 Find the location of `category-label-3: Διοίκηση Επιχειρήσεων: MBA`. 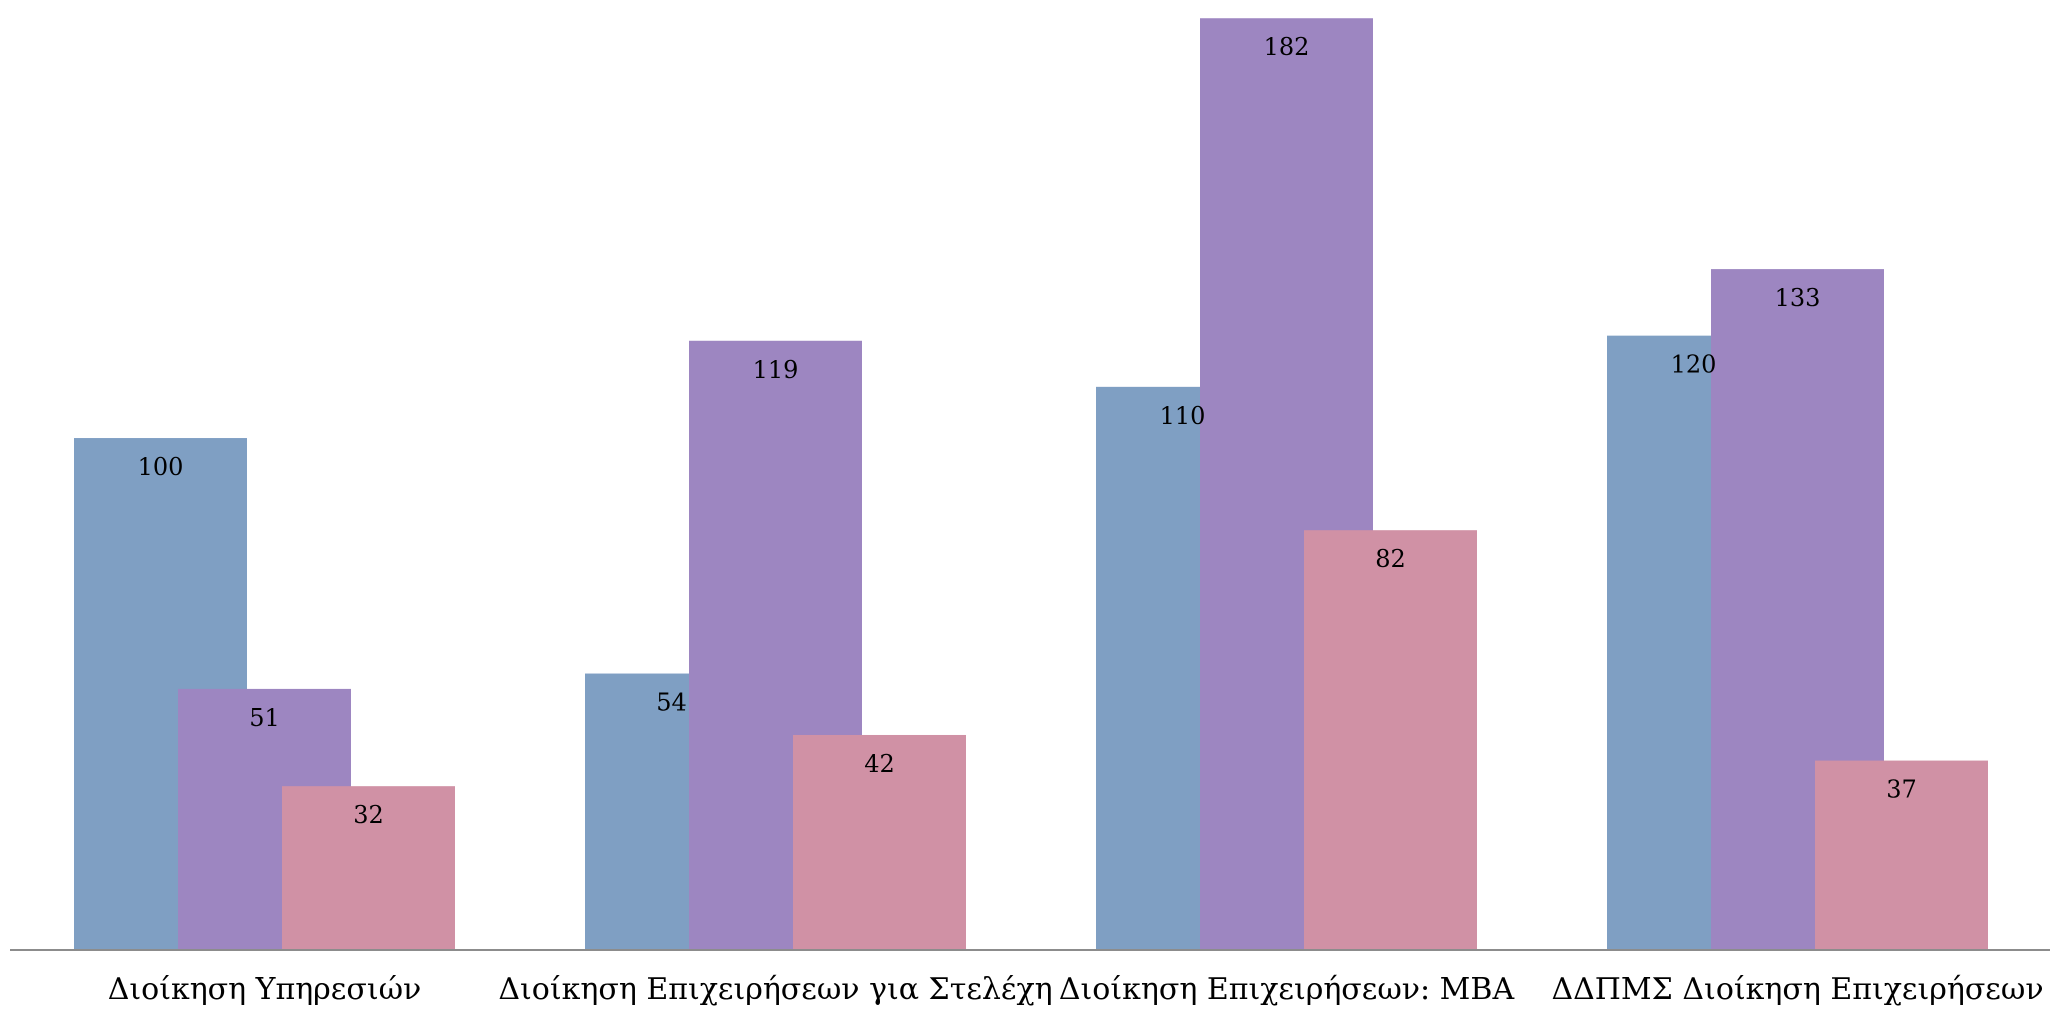

category-label-3: Διοίκηση Επιχειρήσεων: MBA is located at coordinates (1287, 989).